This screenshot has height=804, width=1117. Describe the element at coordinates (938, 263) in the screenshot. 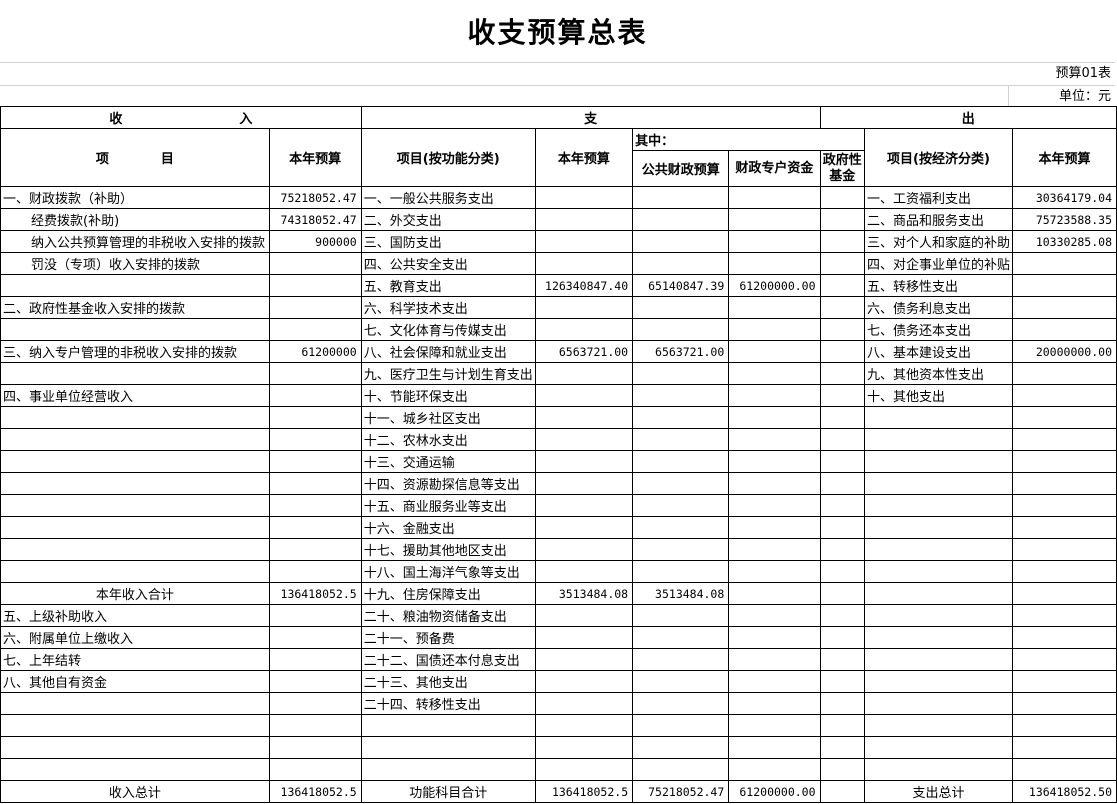

I see `econ-item-cell: 四、对企事业单位的补贴` at that location.